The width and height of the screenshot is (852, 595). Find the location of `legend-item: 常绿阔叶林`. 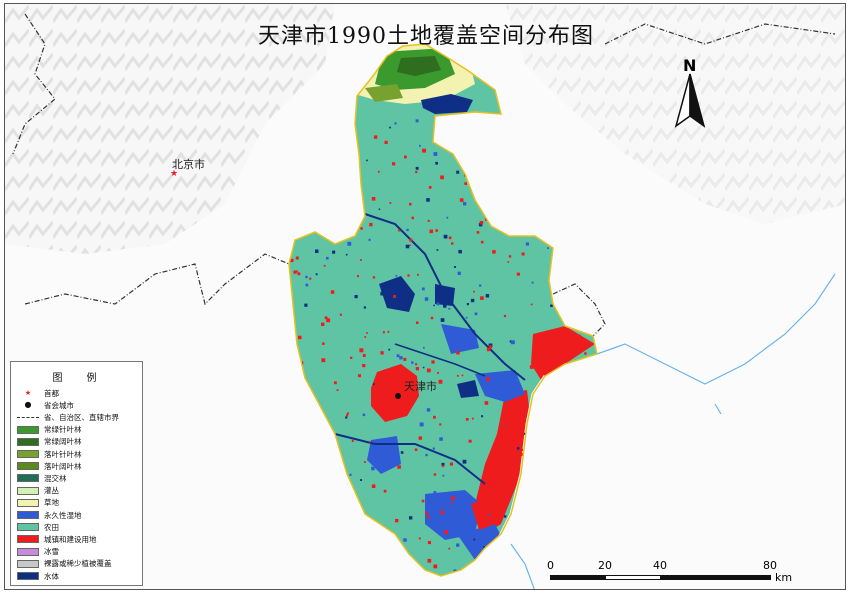

legend-item: 常绿阔叶林 is located at coordinates (49, 442).